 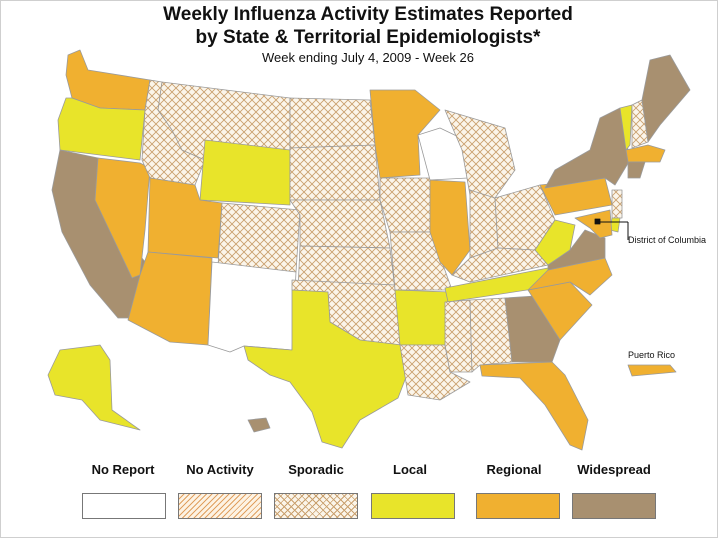 I want to click on state-puerto-rico, so click(x=652, y=370).